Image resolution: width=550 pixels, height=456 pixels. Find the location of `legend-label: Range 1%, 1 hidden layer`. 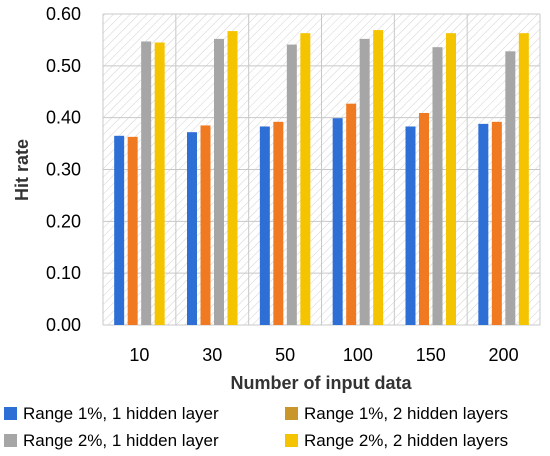

legend-label: Range 1%, 1 hidden layer is located at coordinates (121, 413).